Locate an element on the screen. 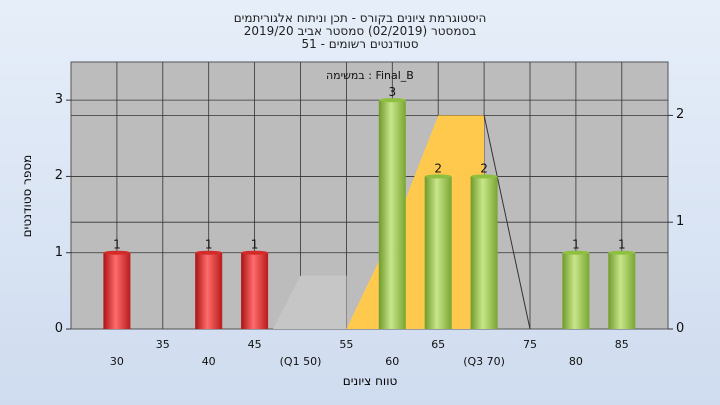 The width and height of the screenshot is (720, 405). x-tick-label: 35 is located at coordinates (162, 344).